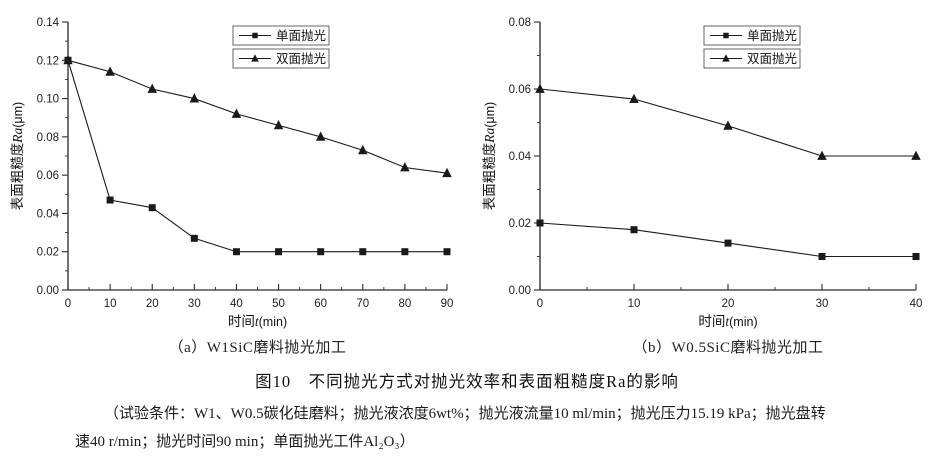 The height and width of the screenshot is (457, 934). I want to click on svg-text: 0.14, so click(48, 23).